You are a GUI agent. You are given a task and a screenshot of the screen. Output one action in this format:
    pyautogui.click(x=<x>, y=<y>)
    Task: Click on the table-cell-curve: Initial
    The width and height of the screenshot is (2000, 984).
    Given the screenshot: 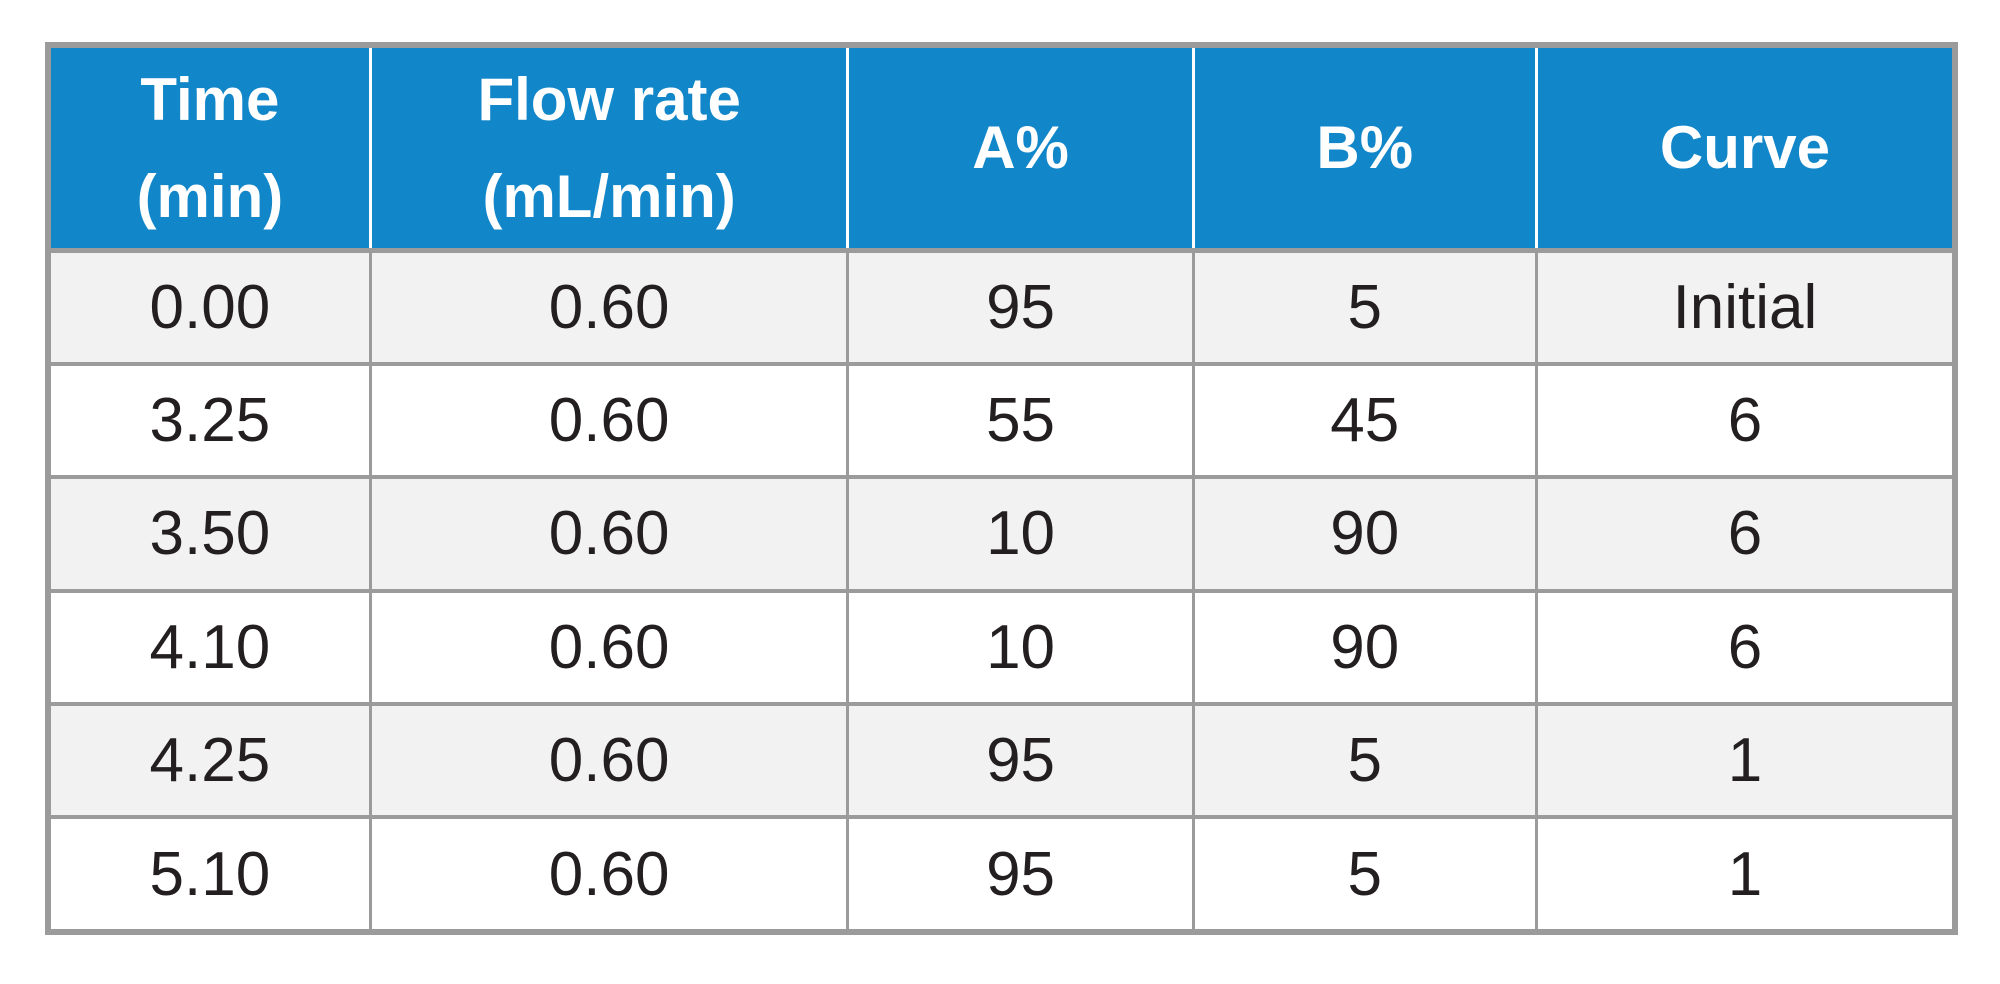 What is the action you would take?
    pyautogui.click(x=1744, y=307)
    